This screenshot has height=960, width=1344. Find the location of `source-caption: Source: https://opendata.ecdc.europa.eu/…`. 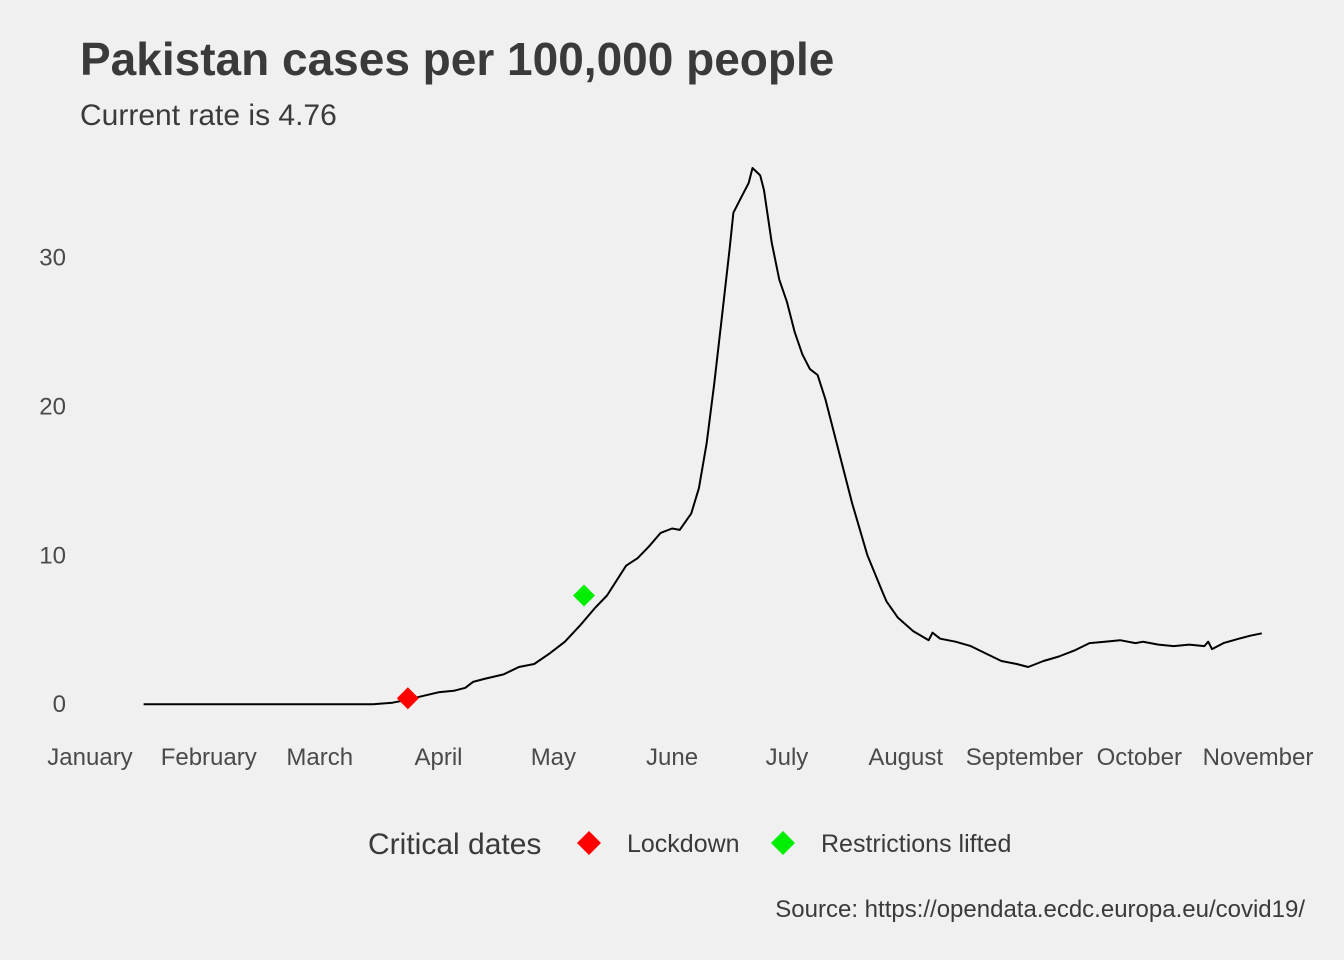

source-caption: Source: https://opendata.ecdc.europa.eu/… is located at coordinates (1040, 909).